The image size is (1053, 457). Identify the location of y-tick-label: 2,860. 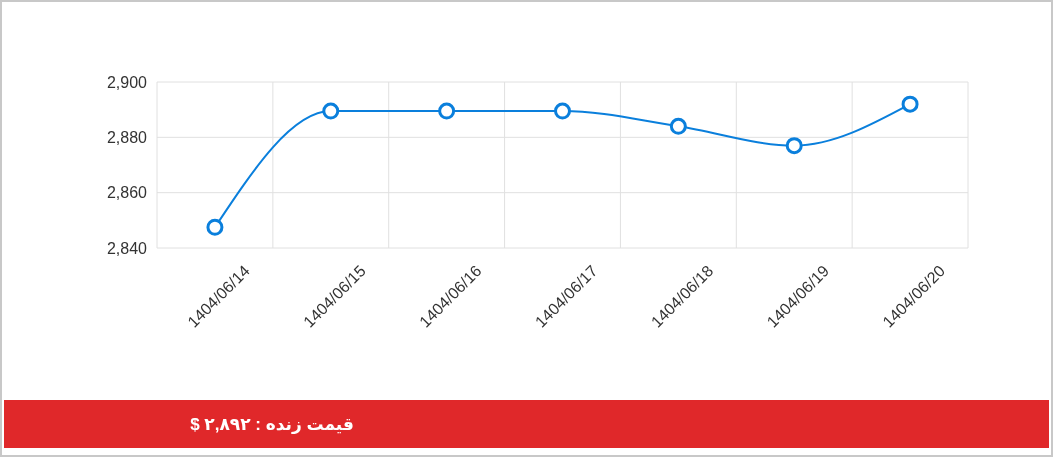
(127, 193).